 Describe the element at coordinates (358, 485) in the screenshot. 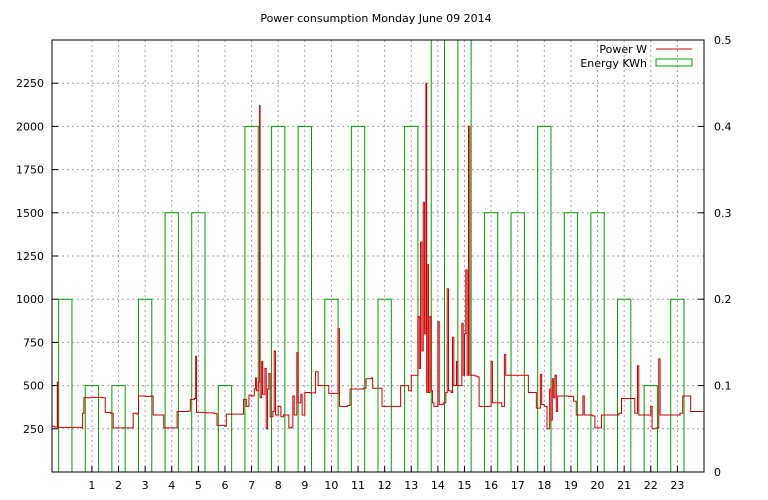

I see `x-tick-label: 11` at that location.